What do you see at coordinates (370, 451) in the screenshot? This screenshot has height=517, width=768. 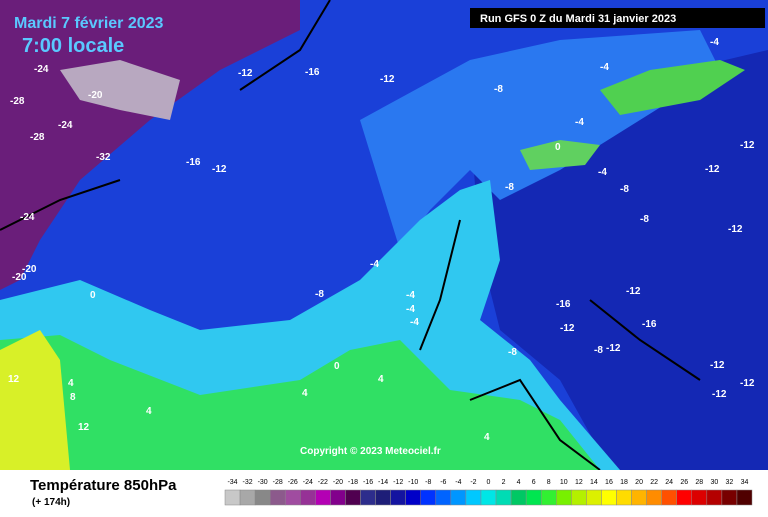 I see `copyright: Copyright © 2023 Meteociel.fr` at bounding box center [370, 451].